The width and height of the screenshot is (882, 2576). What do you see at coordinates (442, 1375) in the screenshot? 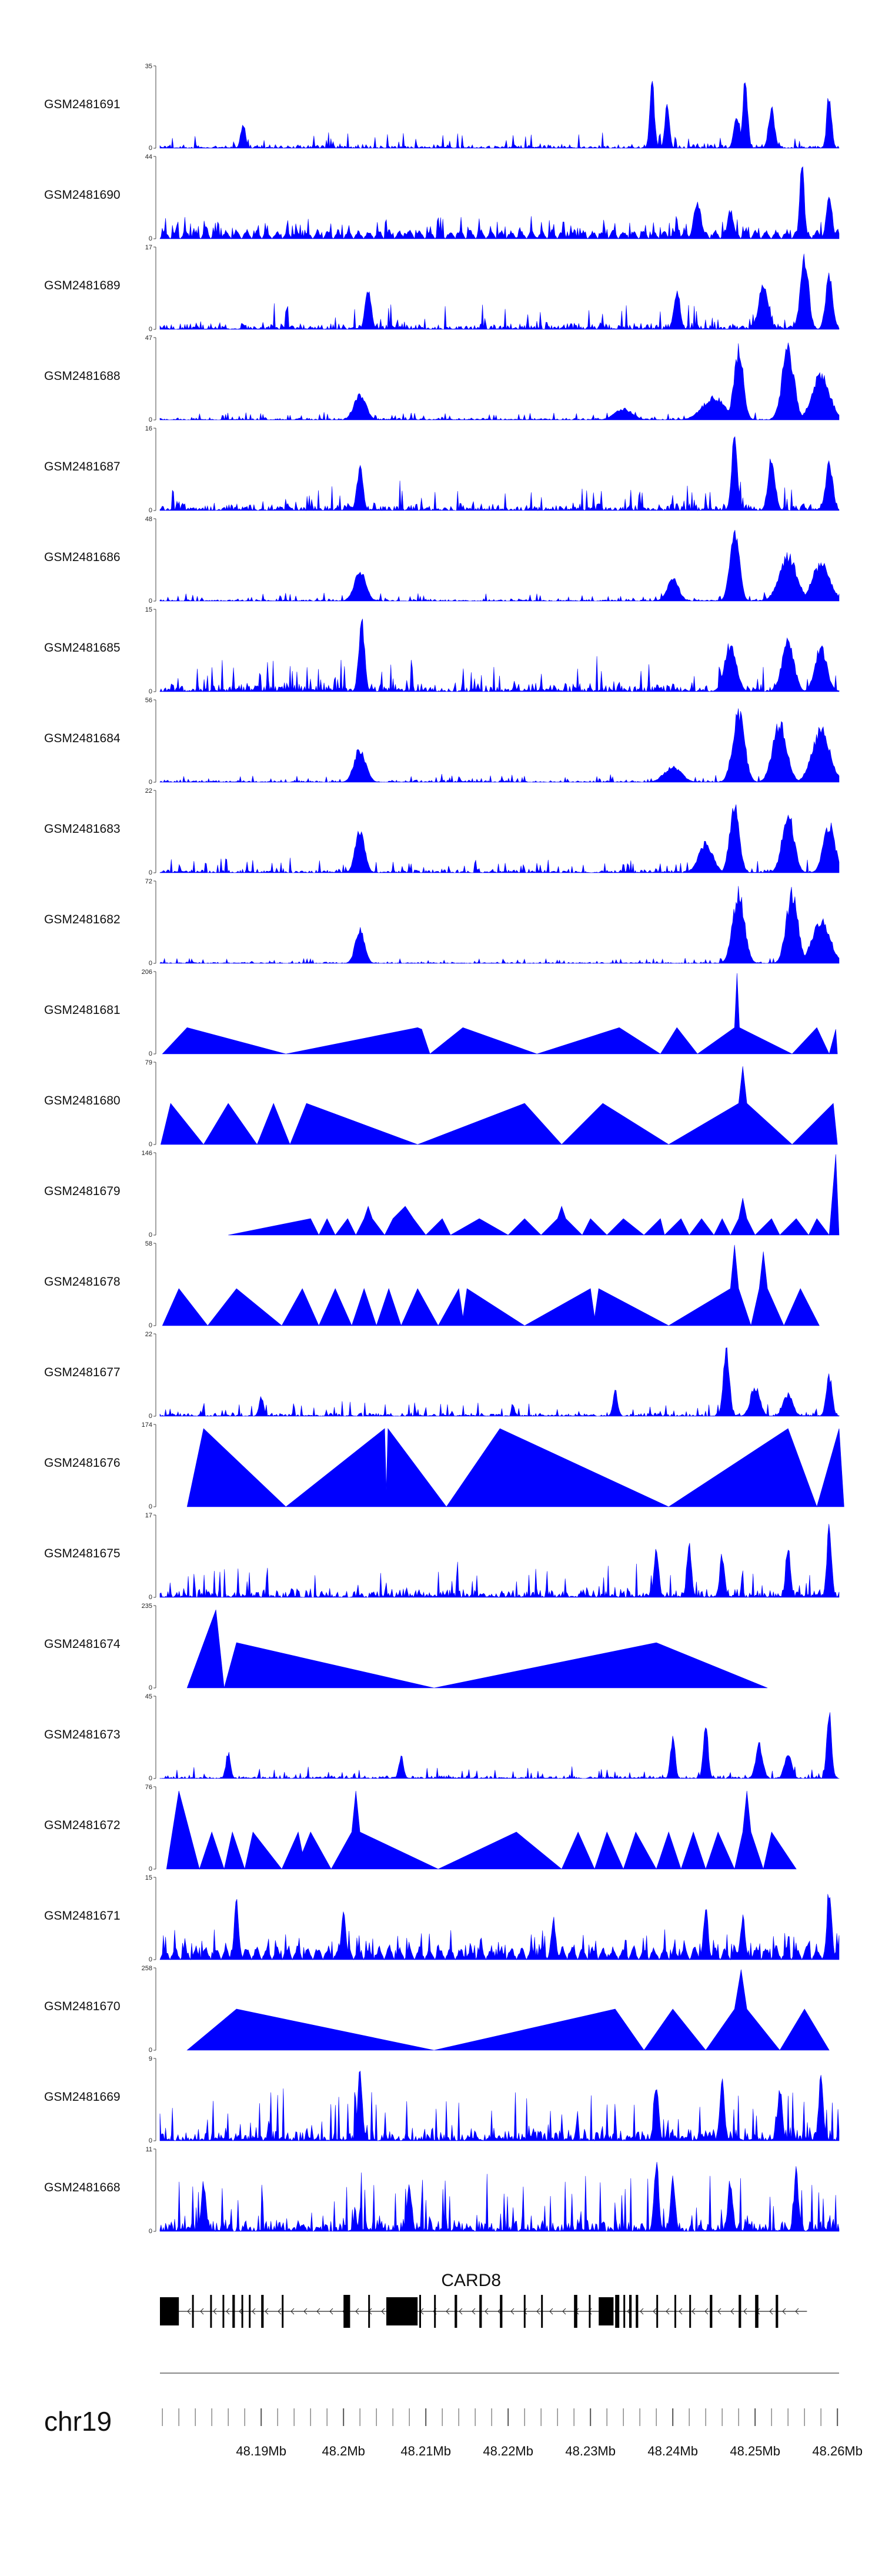
I see `track-gsm2481677: GSM2481677 22 0` at bounding box center [442, 1375].